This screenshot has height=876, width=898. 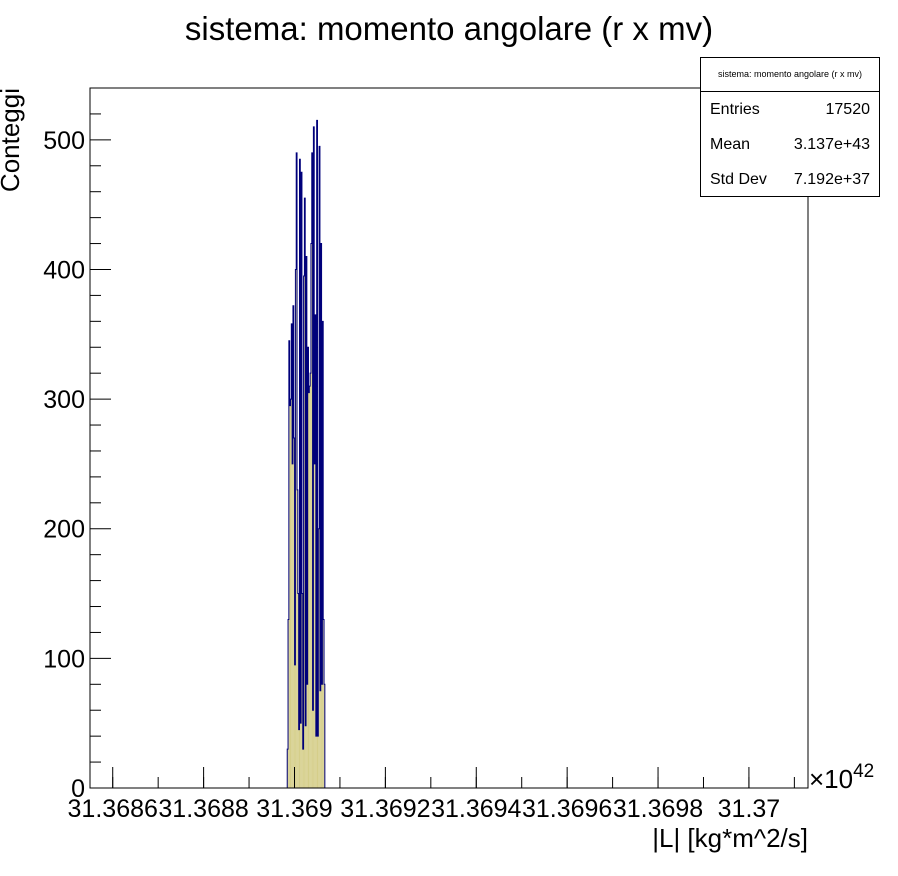 I want to click on x-tick-label: 31.3686, so click(x=113, y=809).